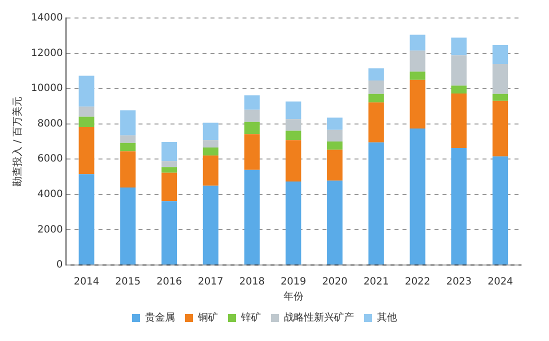 Image resolution: width=549 pixels, height=341 pixels. What do you see at coordinates (50, 230) in the screenshot?
I see `y-tick-label: 2000` at bounding box center [50, 230].